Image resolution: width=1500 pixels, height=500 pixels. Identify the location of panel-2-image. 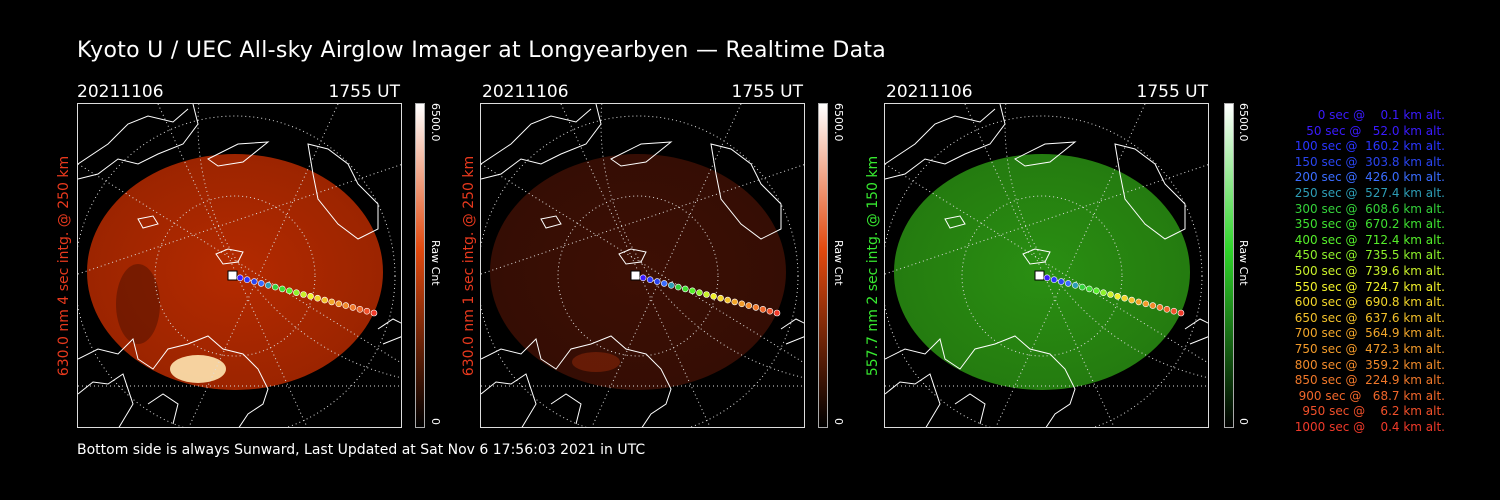
(642, 265).